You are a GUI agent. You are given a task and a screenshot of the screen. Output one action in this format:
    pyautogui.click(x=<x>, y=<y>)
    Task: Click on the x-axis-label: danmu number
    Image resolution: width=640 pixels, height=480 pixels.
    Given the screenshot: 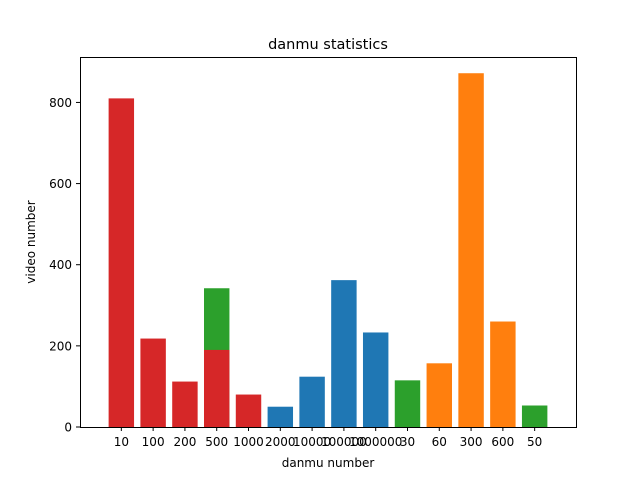 What is the action you would take?
    pyautogui.click(x=328, y=463)
    